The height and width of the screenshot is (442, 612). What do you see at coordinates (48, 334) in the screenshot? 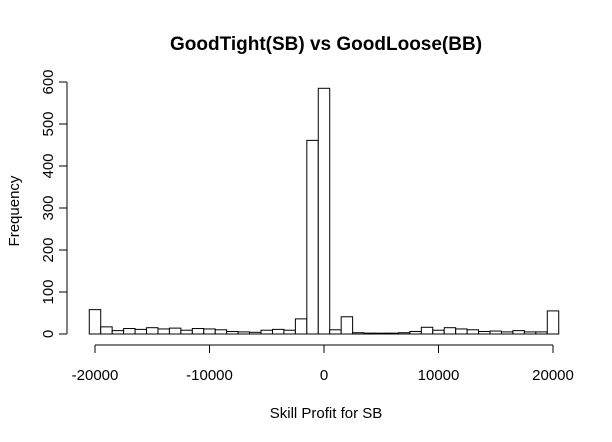
I see `y-tick-label: 0` at bounding box center [48, 334].